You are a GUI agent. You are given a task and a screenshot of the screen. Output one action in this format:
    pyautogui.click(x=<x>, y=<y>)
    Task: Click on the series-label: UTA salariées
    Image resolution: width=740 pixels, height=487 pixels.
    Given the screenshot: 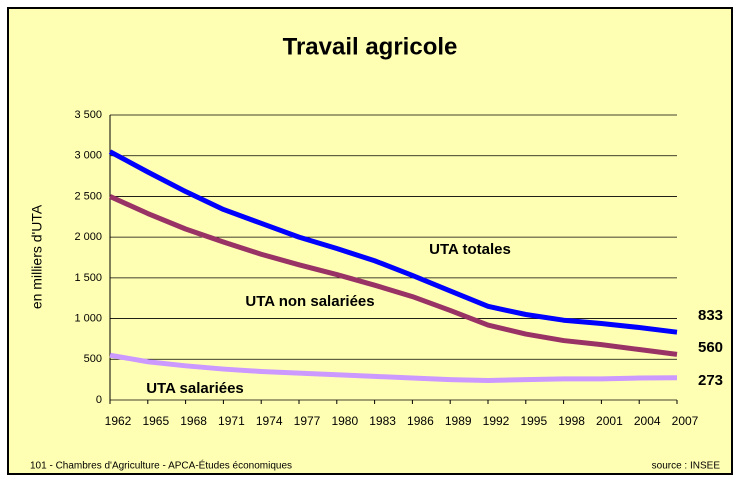 What is the action you would take?
    pyautogui.click(x=195, y=388)
    